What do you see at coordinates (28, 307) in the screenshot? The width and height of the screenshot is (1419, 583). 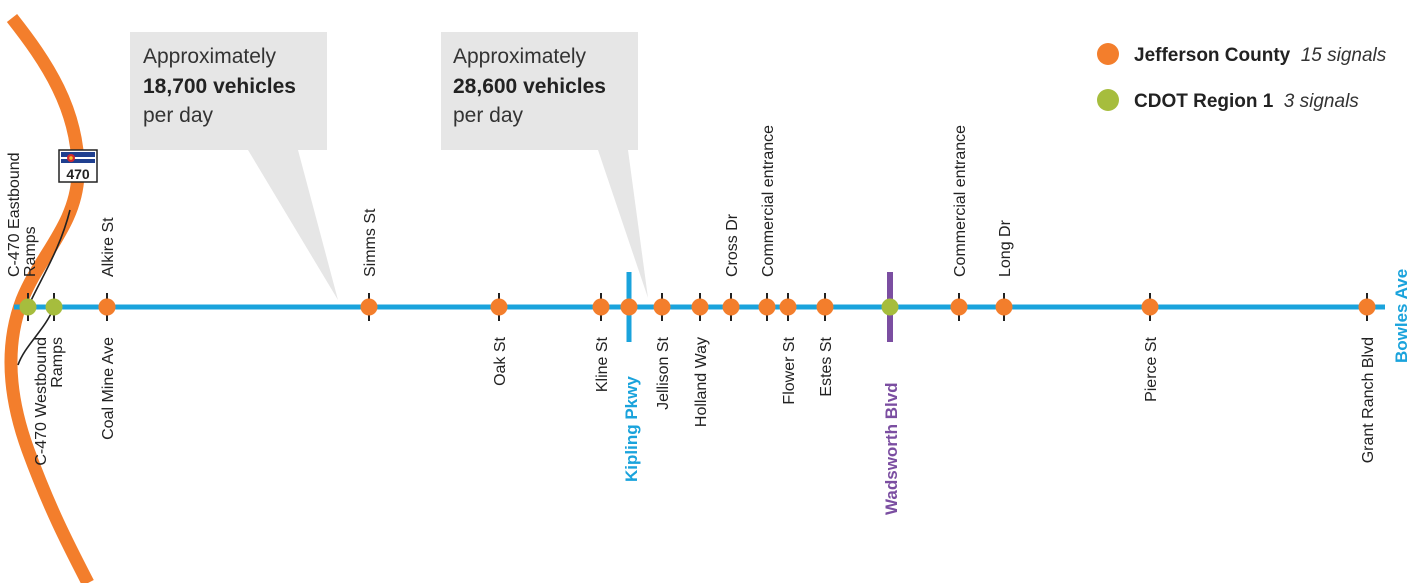 I see `signal-c470-eb` at bounding box center [28, 307].